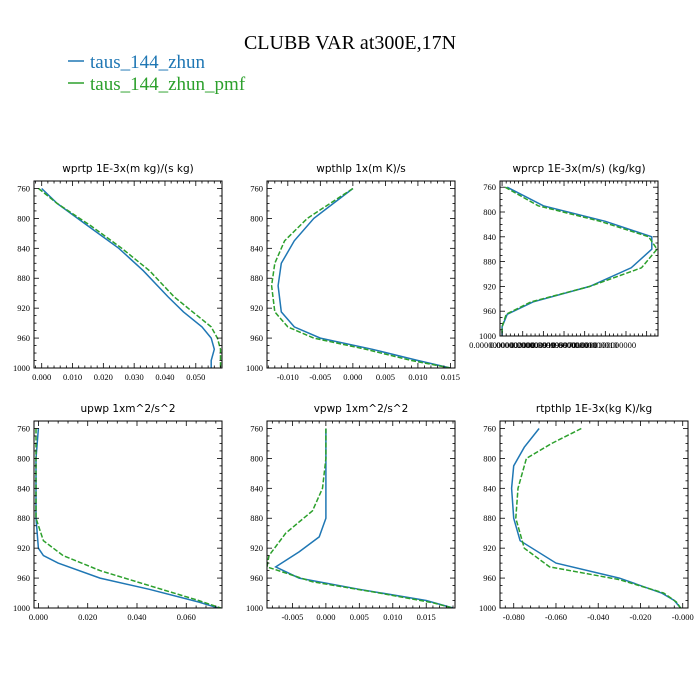 The image size is (700, 700). I want to click on panel-title: wpthlp 1x(m K)/s, so click(361, 169).